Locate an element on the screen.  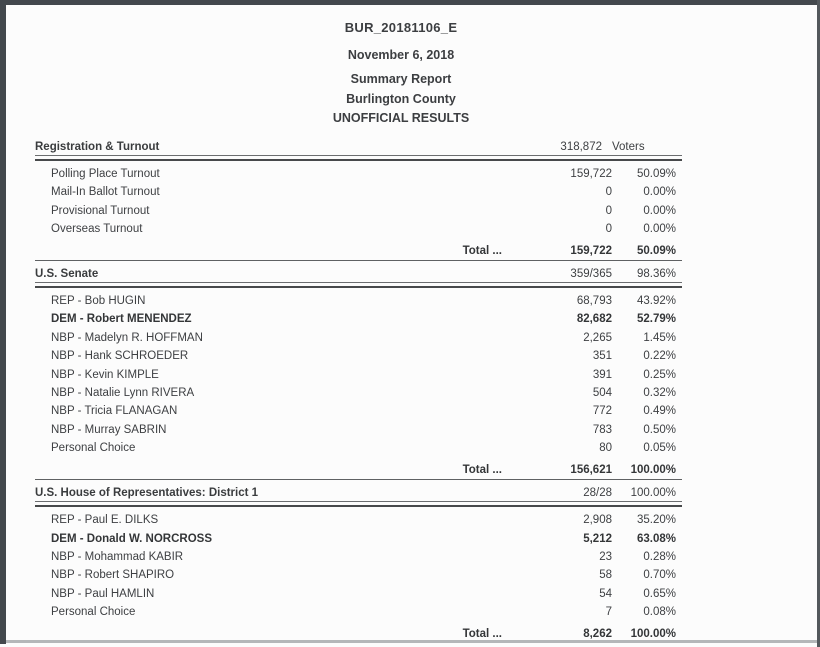
candidate-label: NBP - Madelyn R. HOFFMAN is located at coordinates (127, 337).